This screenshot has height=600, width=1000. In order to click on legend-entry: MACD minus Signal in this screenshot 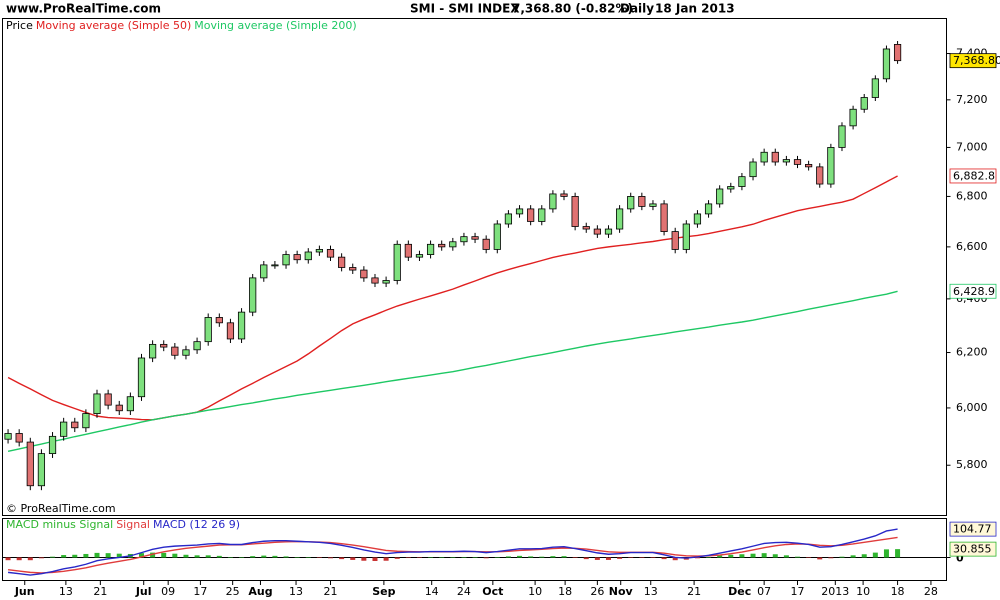, I will do `click(59, 524)`.